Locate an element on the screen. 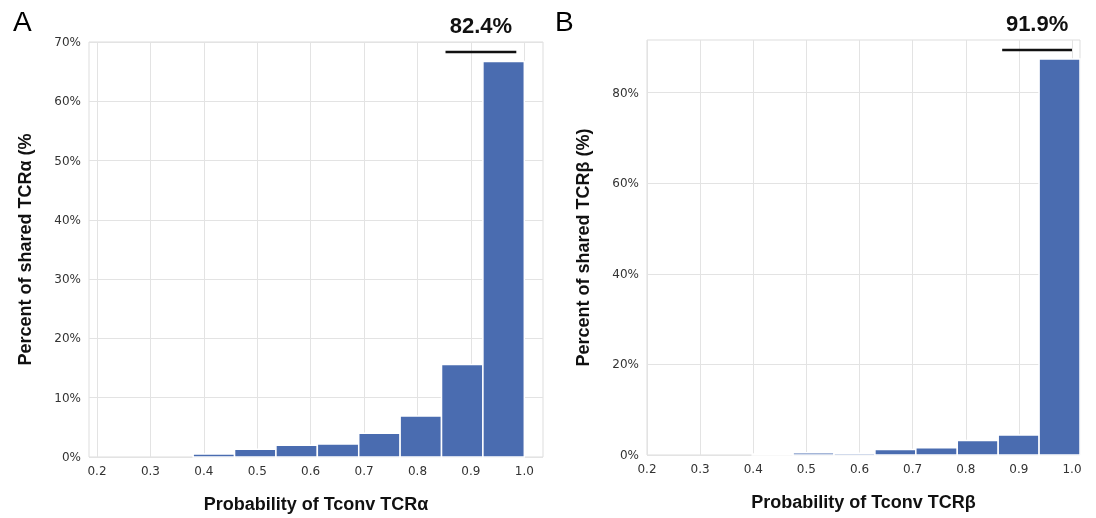 Image resolution: width=1096 pixels, height=518 pixels. y-axis-title: Percent of shared TCRα (% is located at coordinates (25, 249).